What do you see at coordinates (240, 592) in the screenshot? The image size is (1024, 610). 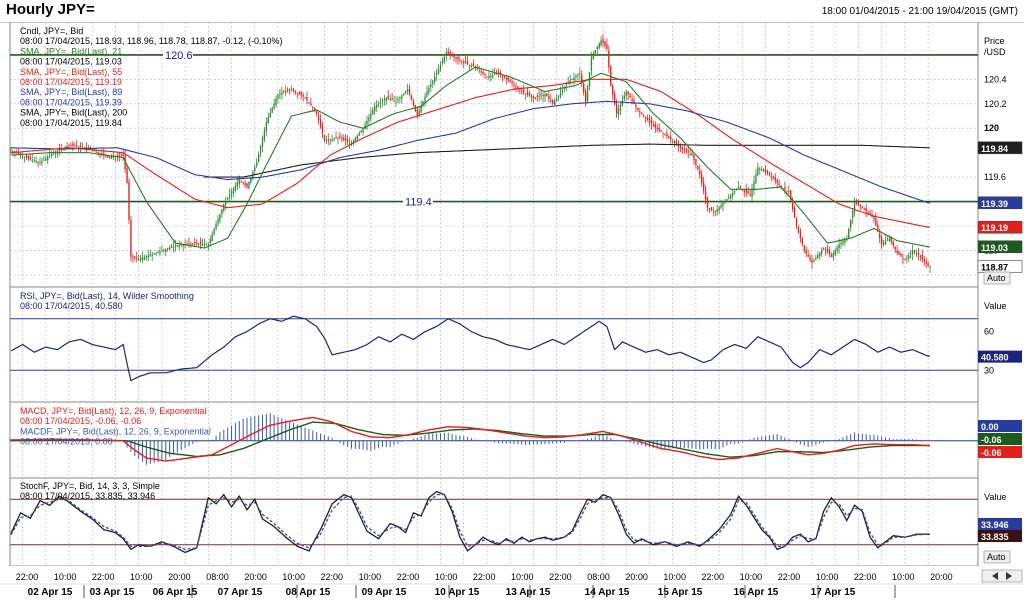 I see `date-label: 07 Apr 15` at bounding box center [240, 592].